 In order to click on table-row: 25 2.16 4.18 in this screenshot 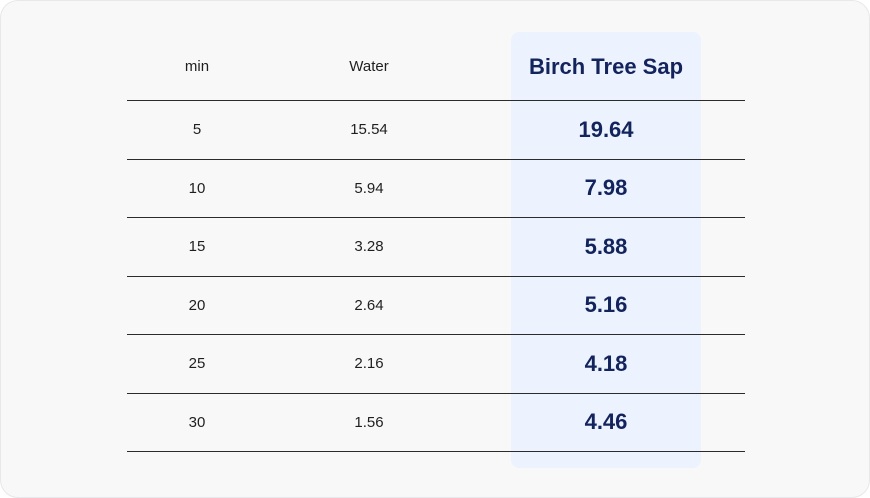, I will do `click(436, 364)`.